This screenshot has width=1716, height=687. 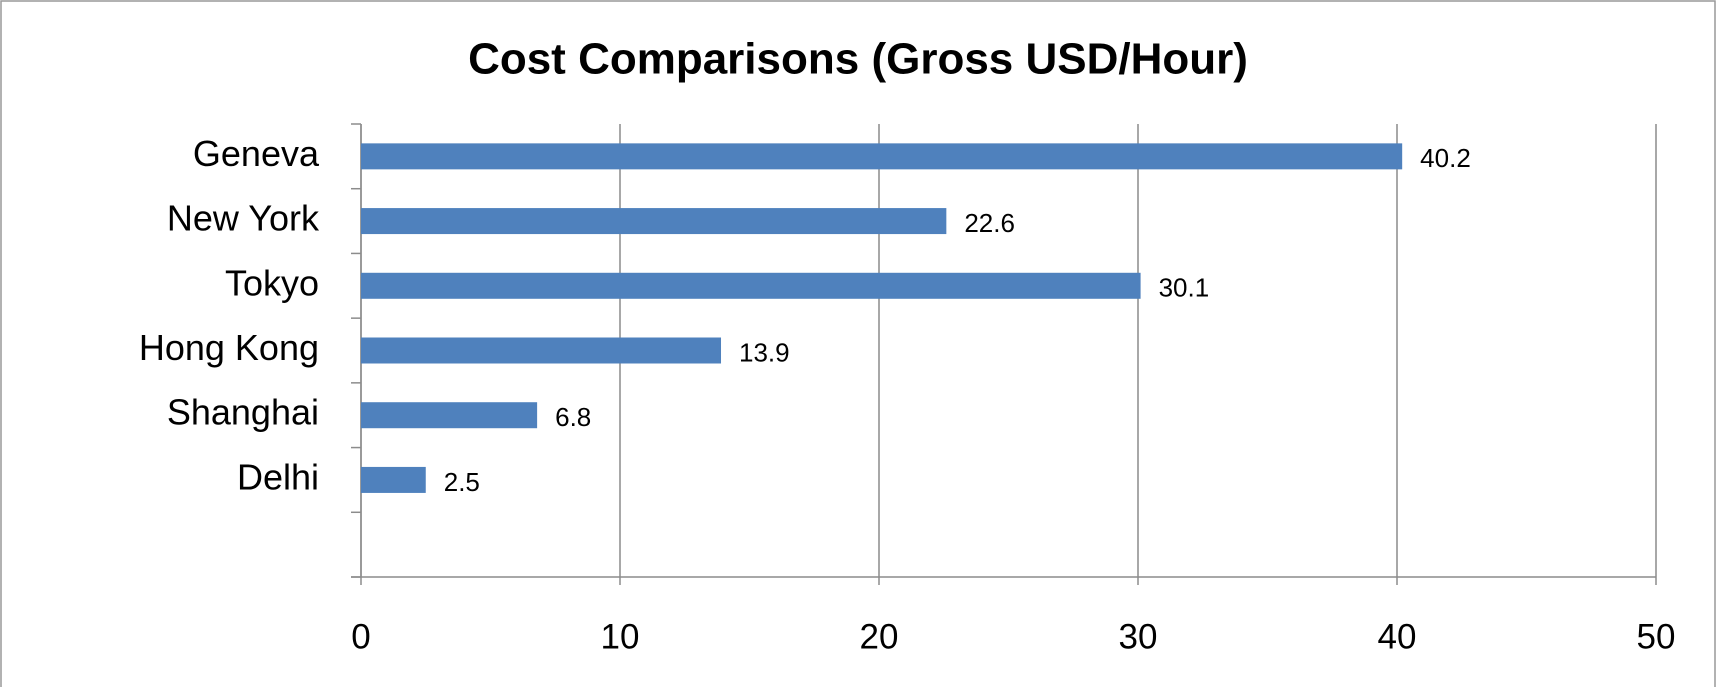 What do you see at coordinates (1184, 288) in the screenshot?
I see `data-label: 30.1` at bounding box center [1184, 288].